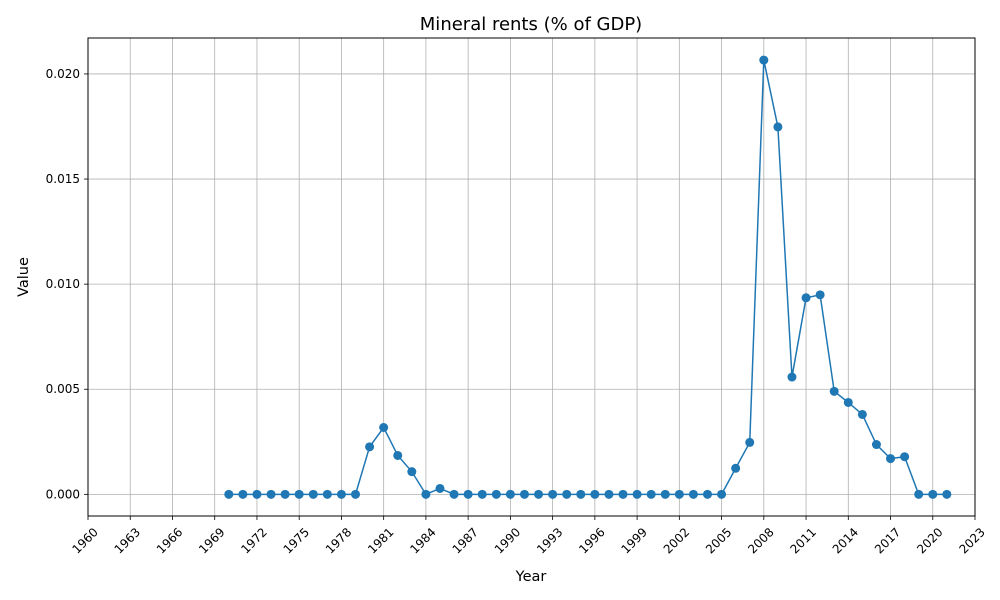  I want to click on x-tick-label: 1972, so click(253, 540).